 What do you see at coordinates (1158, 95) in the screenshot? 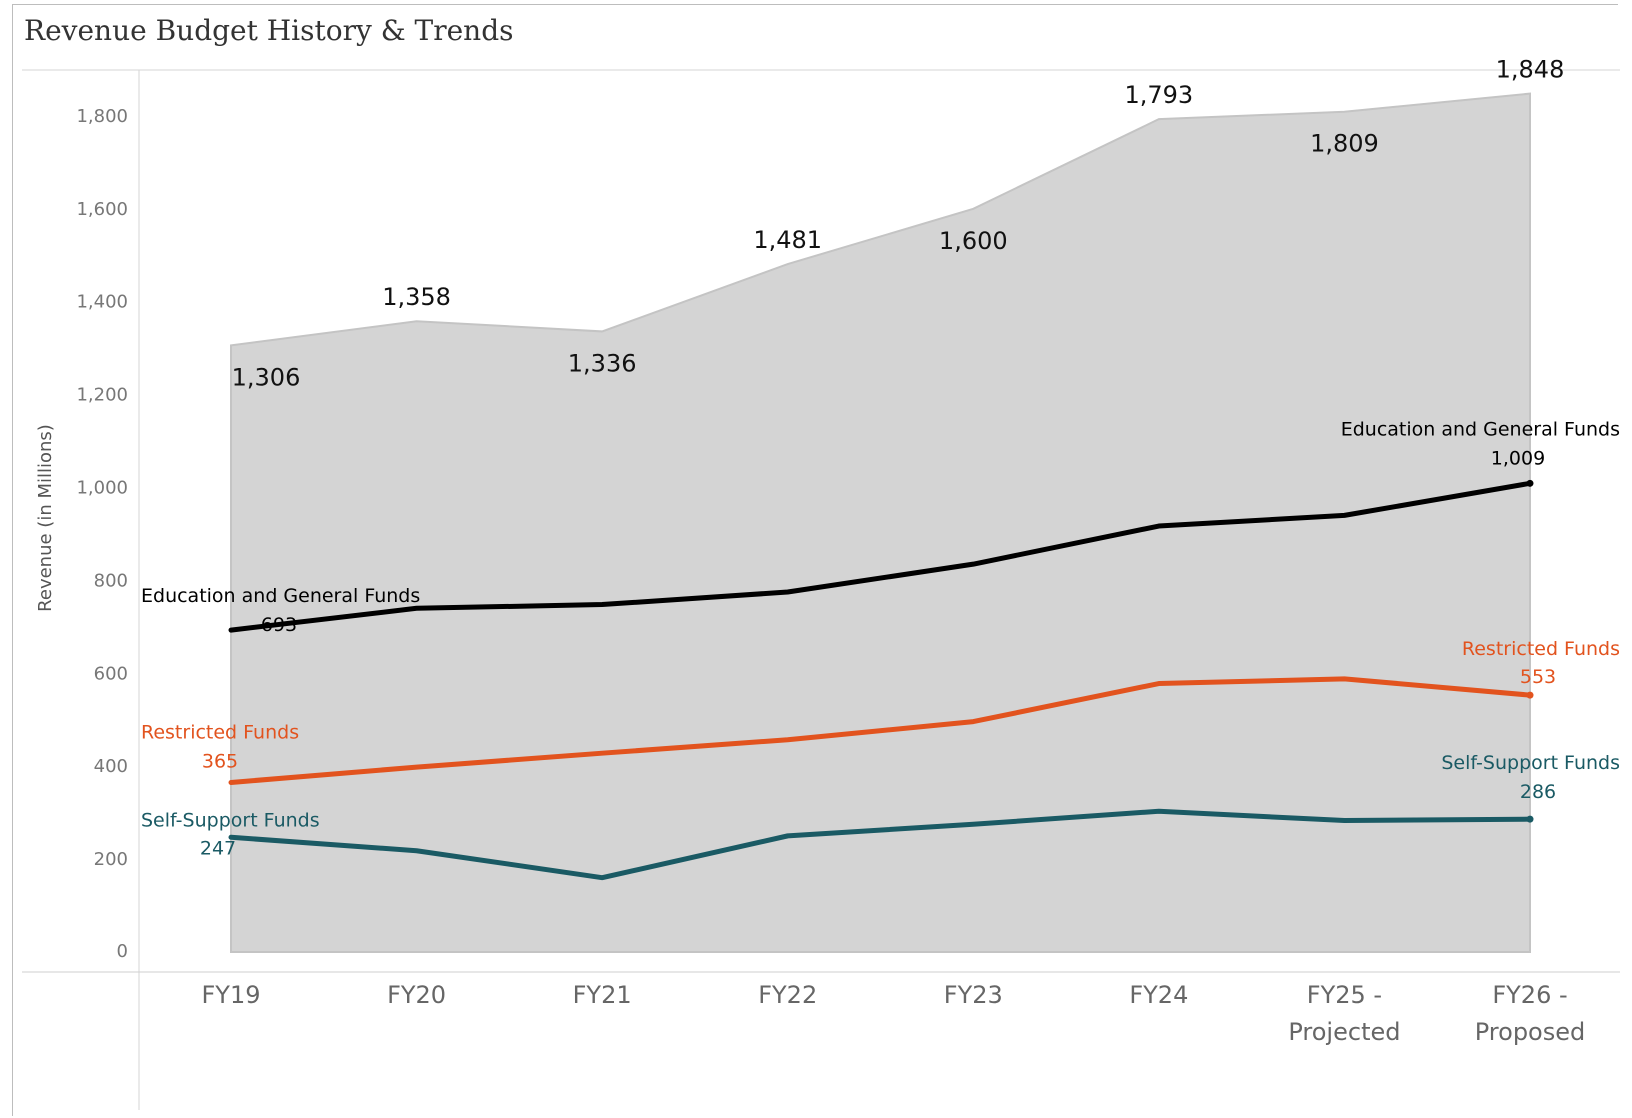
I see `total-value-label: 1,793` at bounding box center [1158, 95].